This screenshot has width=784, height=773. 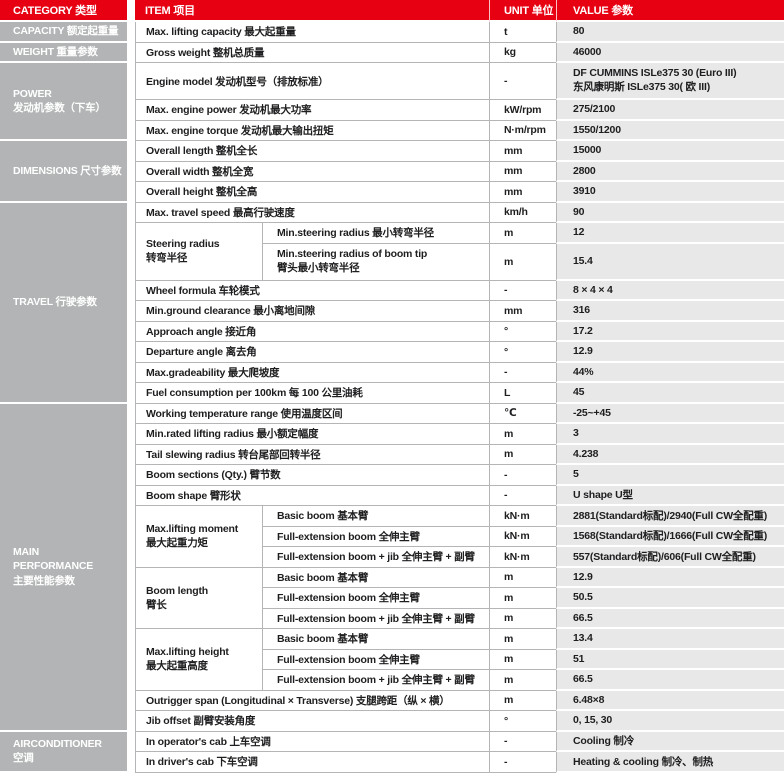 What do you see at coordinates (522, 212) in the screenshot?
I see `unit-cell: km/h` at bounding box center [522, 212].